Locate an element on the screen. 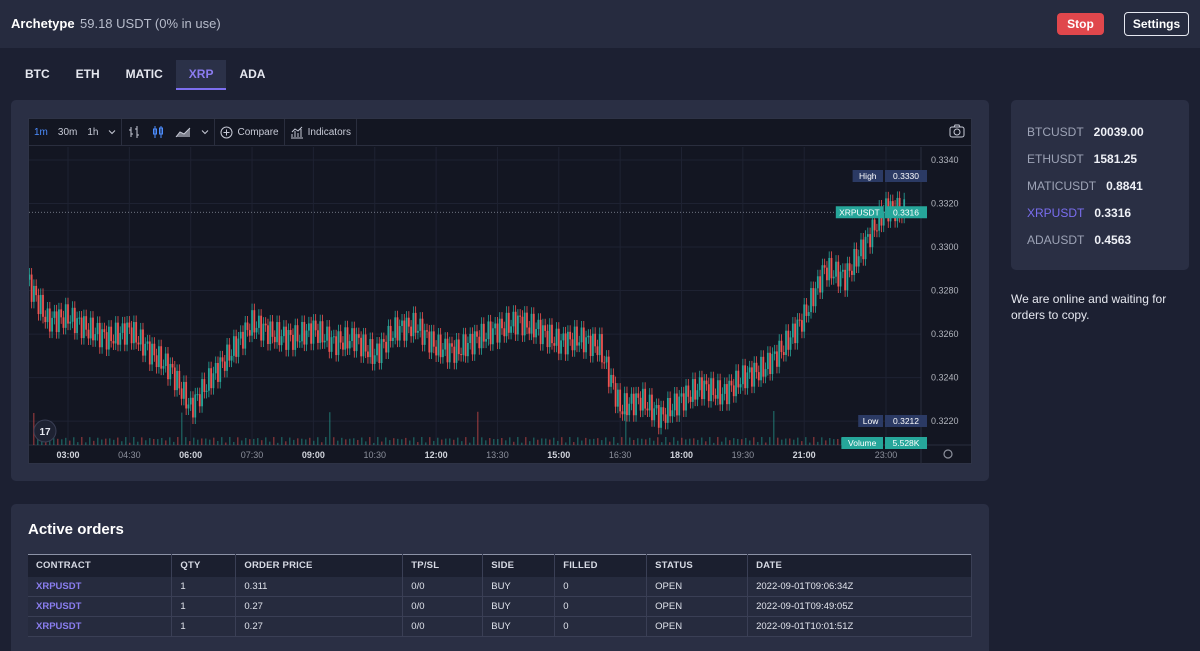 The image size is (1200, 651). y-tick-label: 0.3220 is located at coordinates (945, 421).